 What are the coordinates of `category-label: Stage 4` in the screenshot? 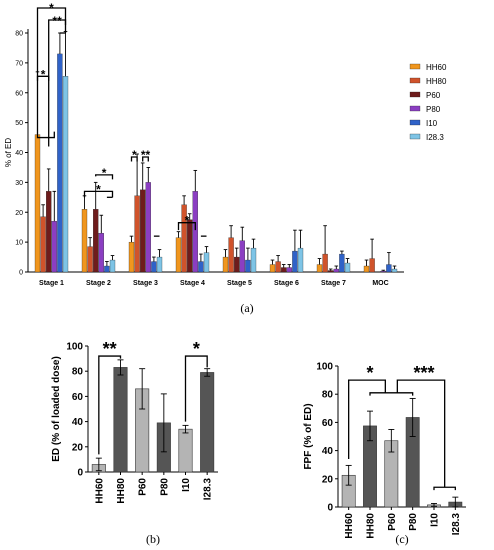 It's located at (192, 283).